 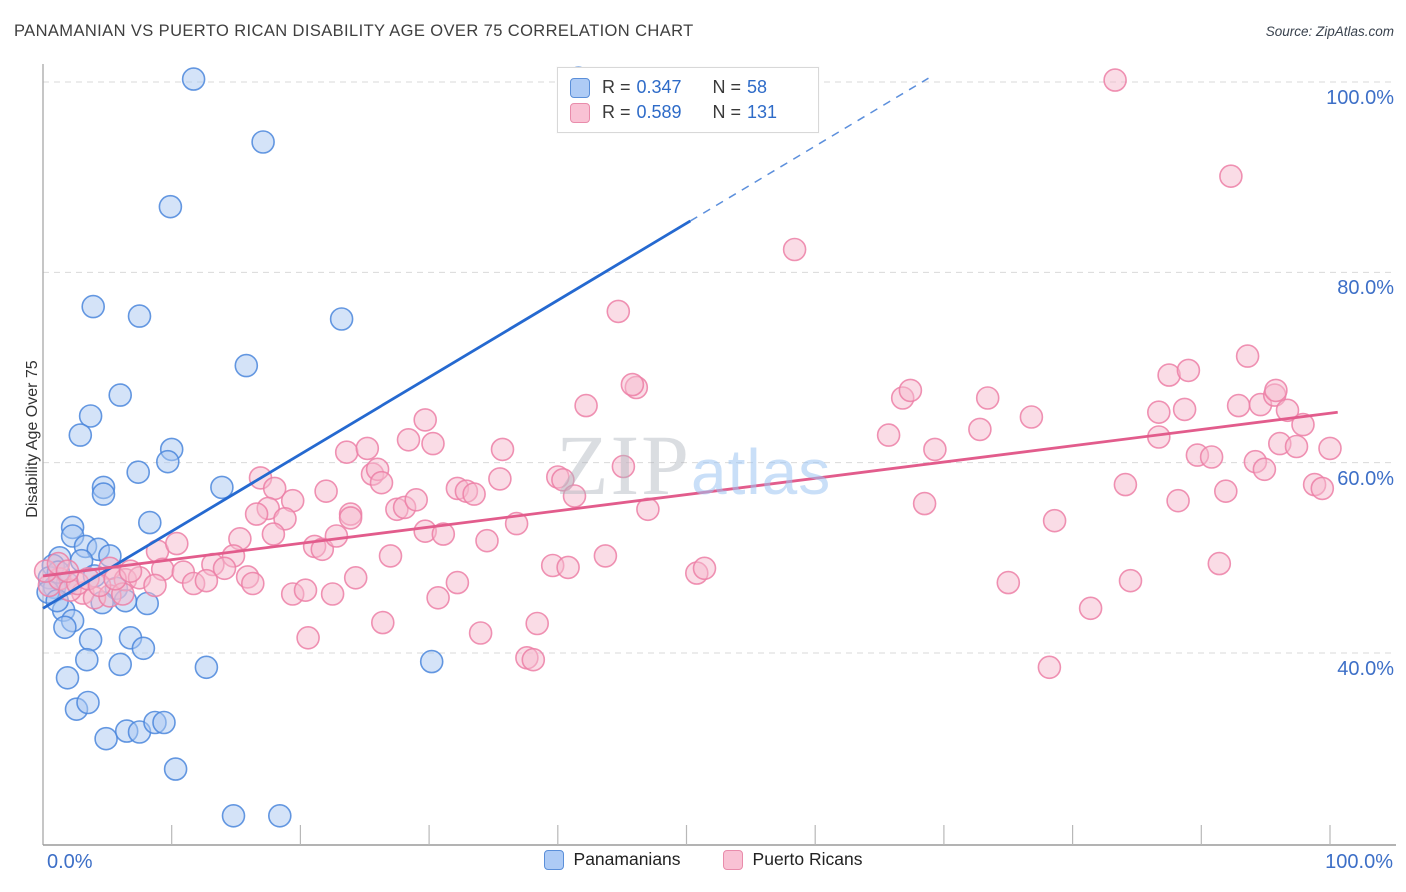 What do you see at coordinates (703, 859) in the screenshot?
I see `series-legend: Panamanians Puerto Ricans` at bounding box center [703, 859].